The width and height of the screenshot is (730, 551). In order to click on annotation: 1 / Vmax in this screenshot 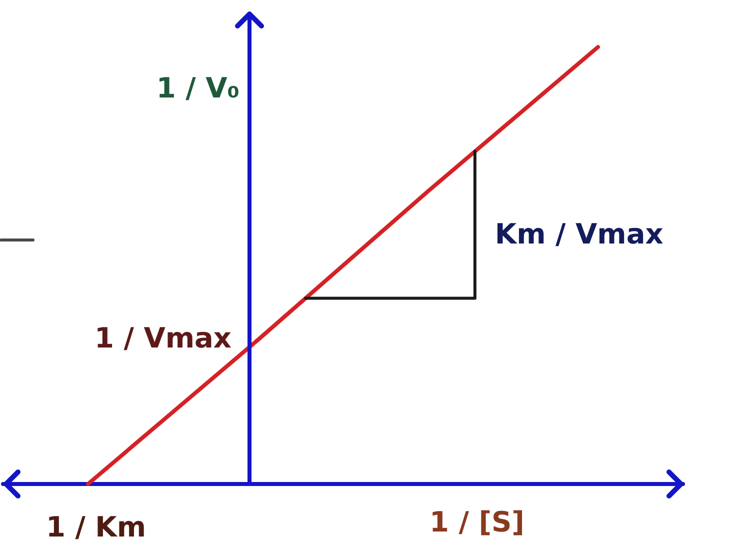, I will do `click(163, 338)`.